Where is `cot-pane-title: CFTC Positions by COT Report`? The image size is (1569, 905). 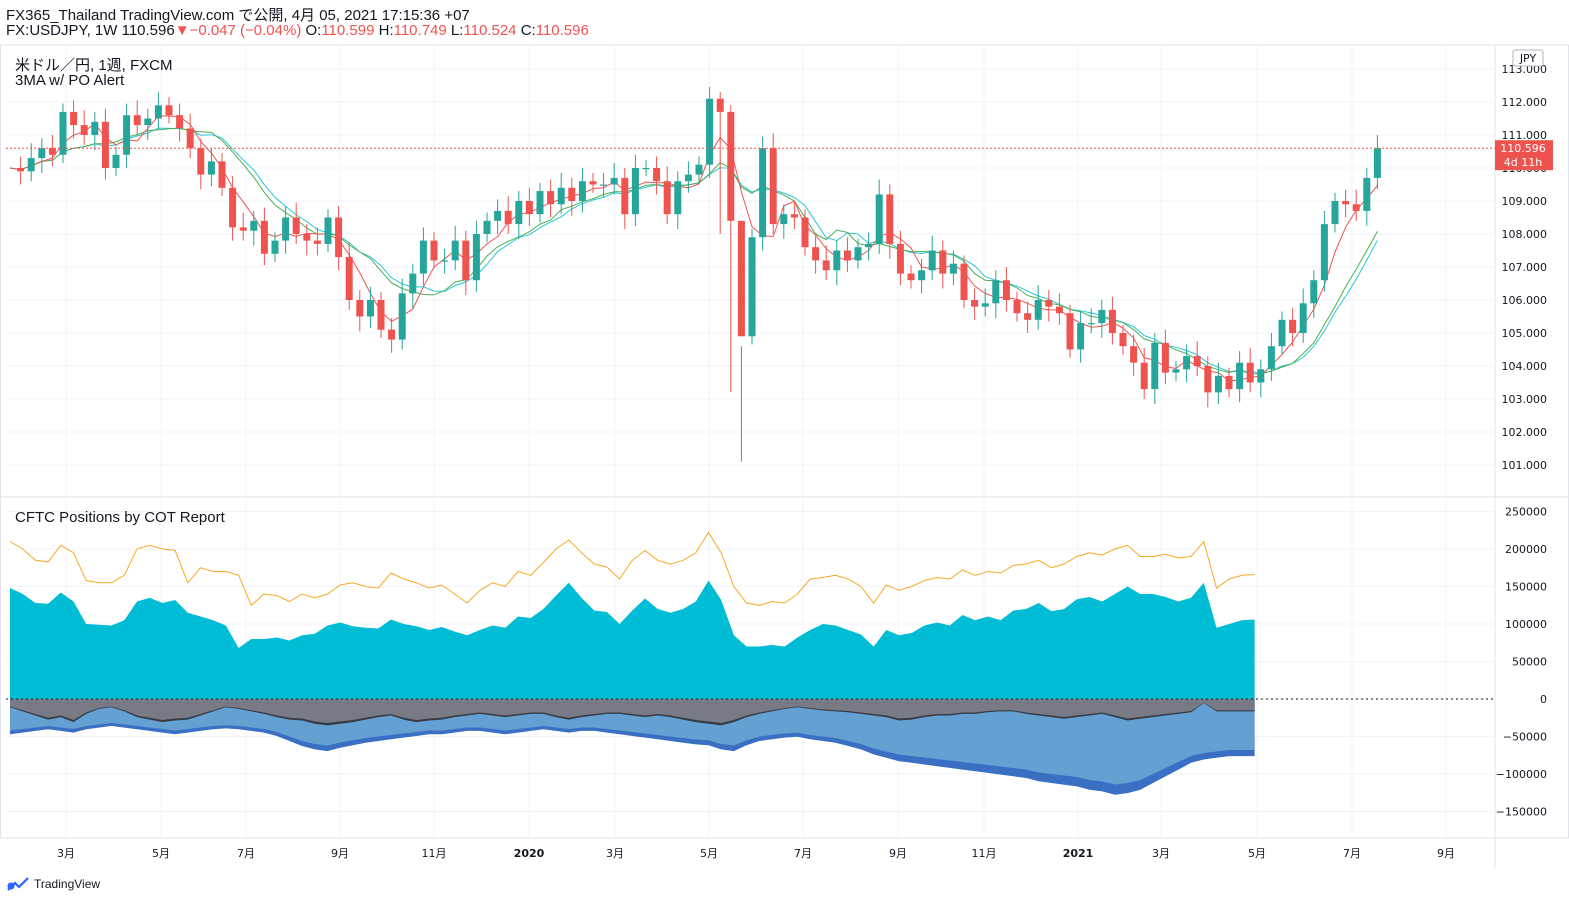
cot-pane-title: CFTC Positions by COT Report is located at coordinates (120, 517).